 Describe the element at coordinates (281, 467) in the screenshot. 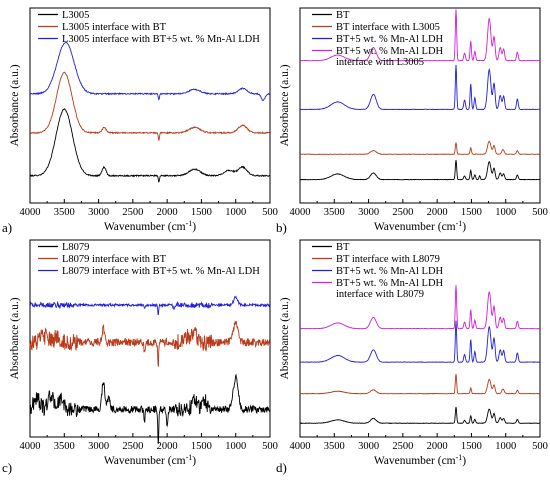

I see `panel-label: d)` at that location.